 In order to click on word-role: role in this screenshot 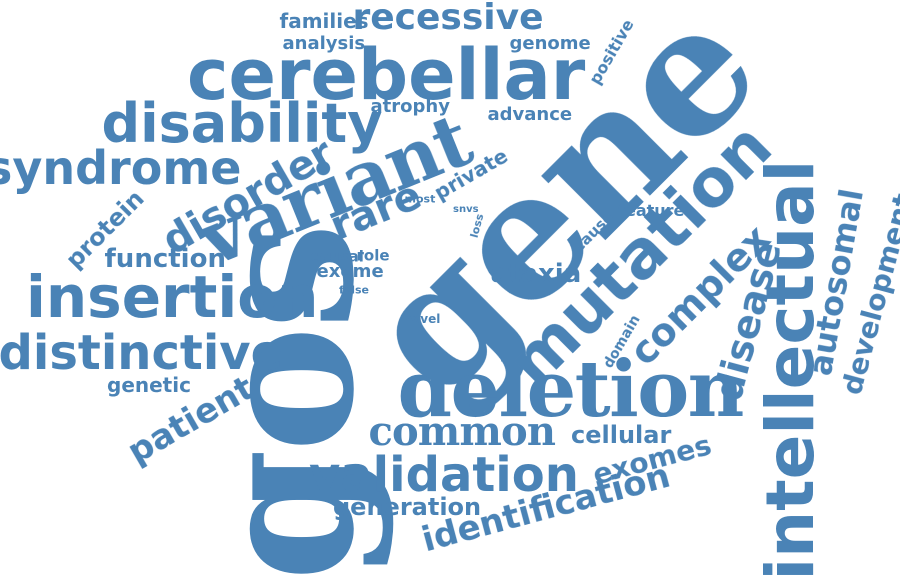, I will do `click(373, 255)`.